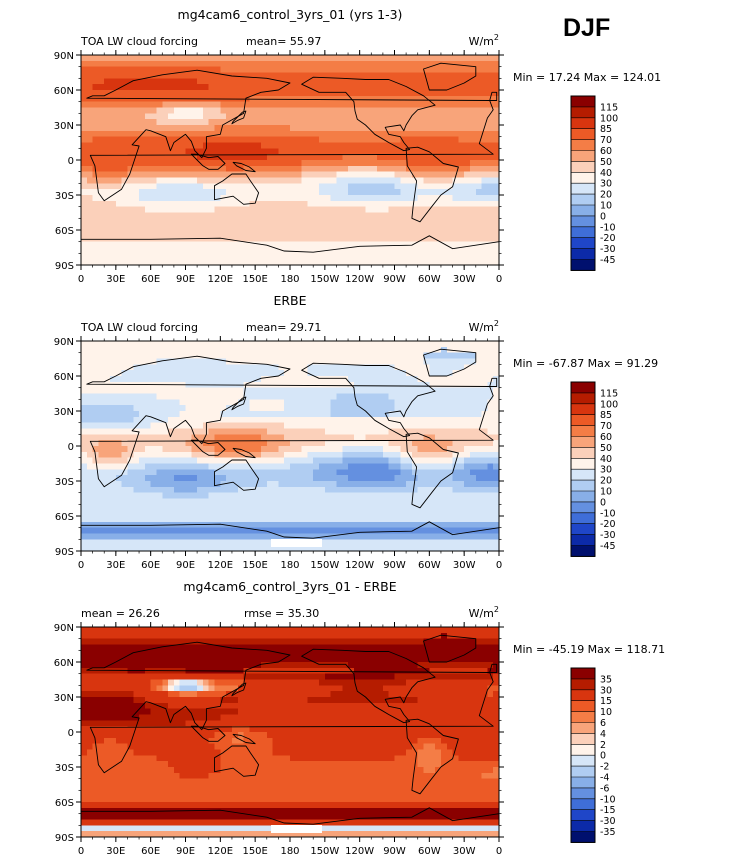  I want to click on colorbar-label: -30, so click(608, 249).